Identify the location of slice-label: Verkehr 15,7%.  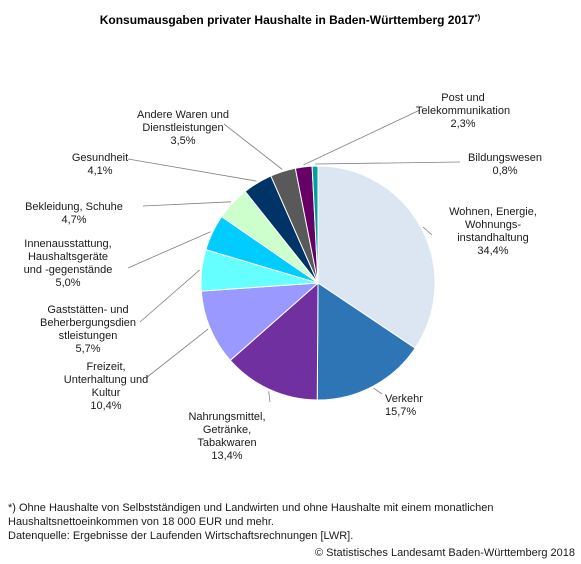
(404, 405).